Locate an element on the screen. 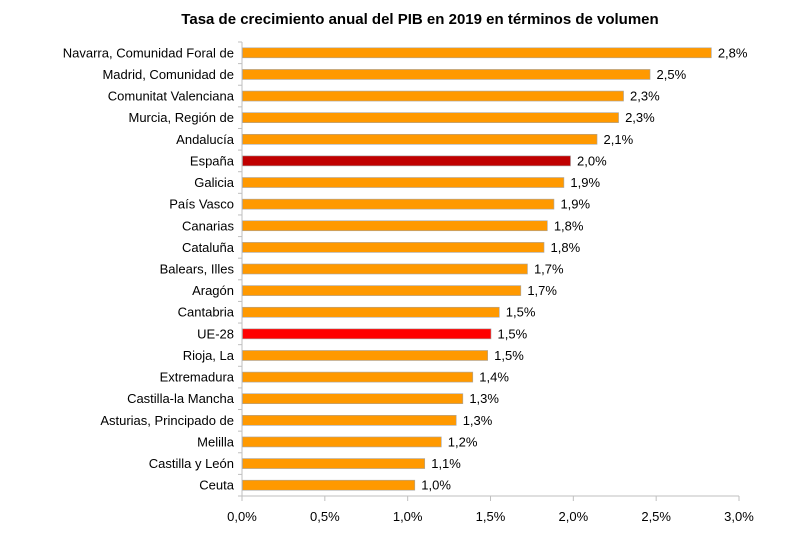  category-label: Extremadura is located at coordinates (197, 377).